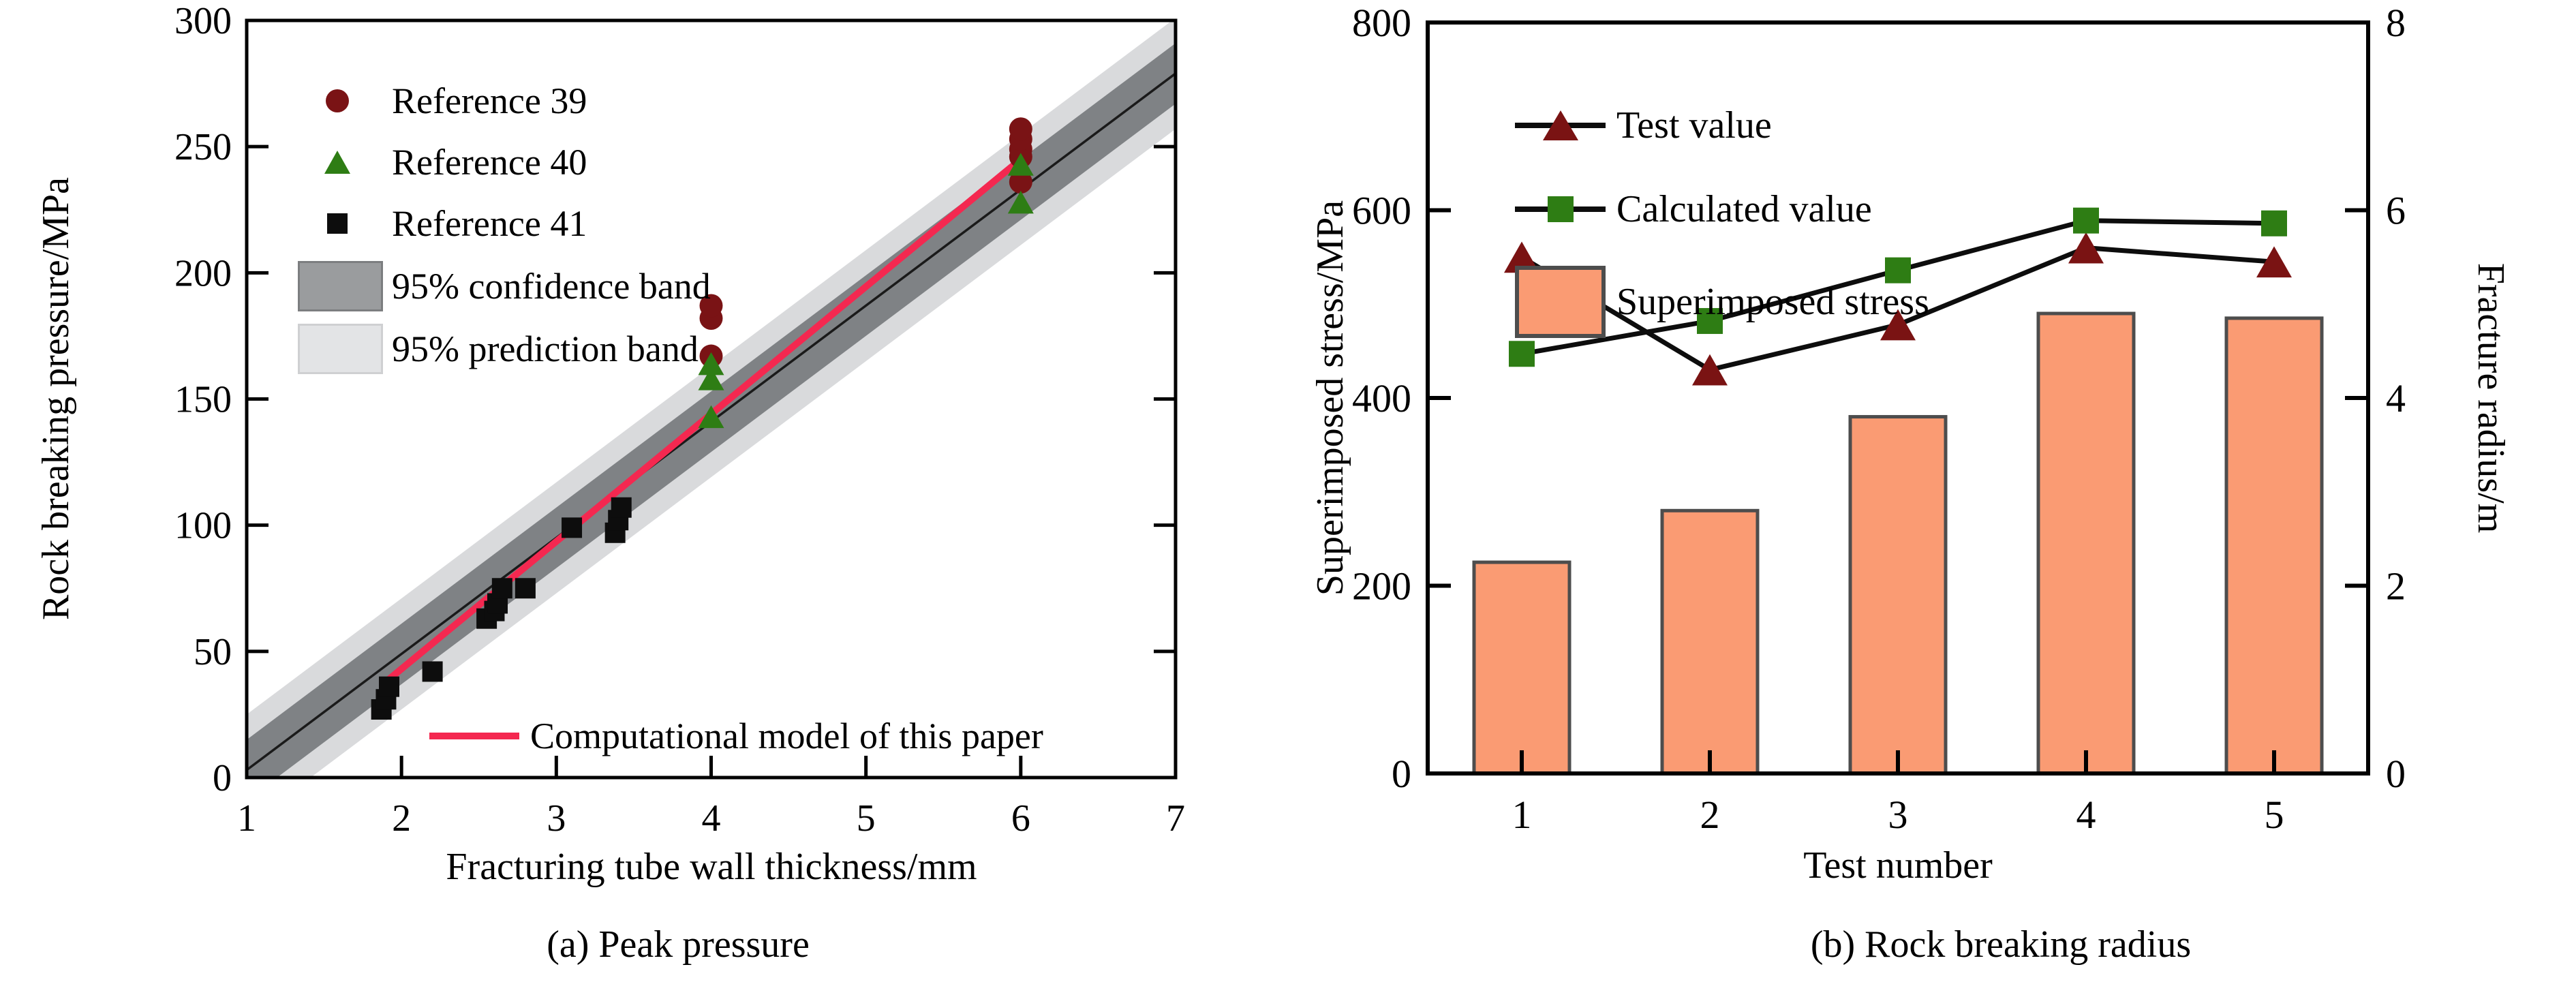  What do you see at coordinates (1175, 818) in the screenshot?
I see `tick-label: 7` at bounding box center [1175, 818].